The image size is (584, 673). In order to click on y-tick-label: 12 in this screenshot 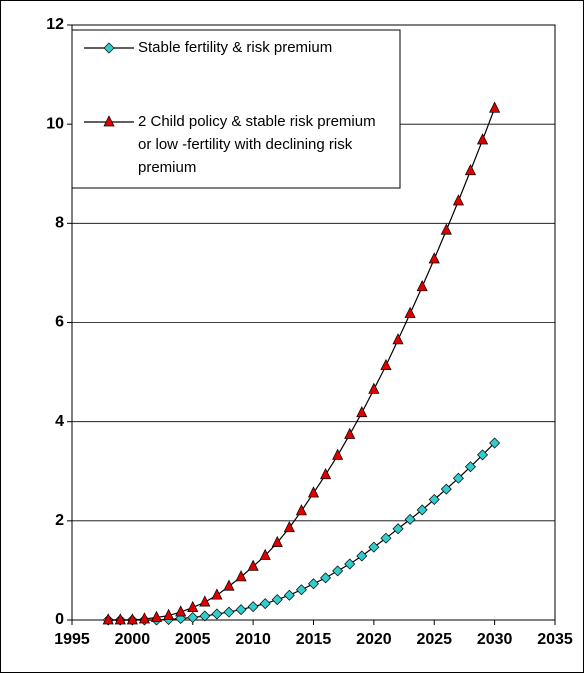, I will do `click(55, 24)`.